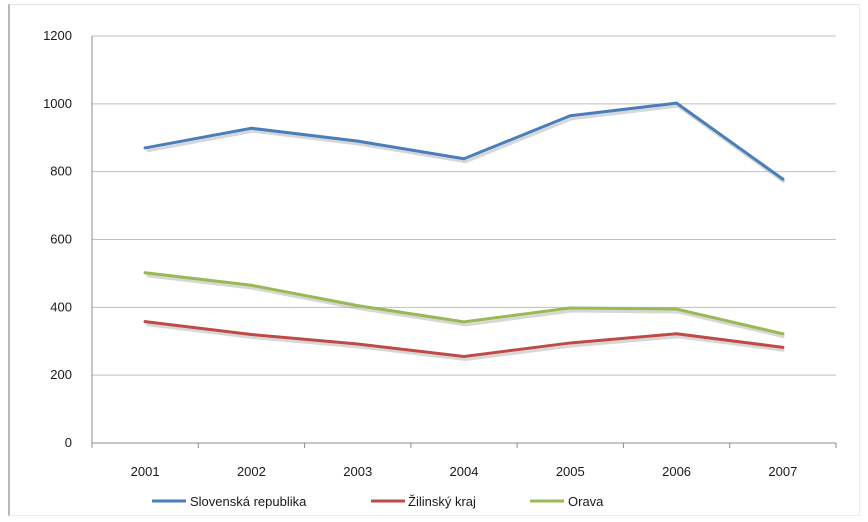 This screenshot has height=522, width=868. I want to click on y-tick-label: 0, so click(68, 442).